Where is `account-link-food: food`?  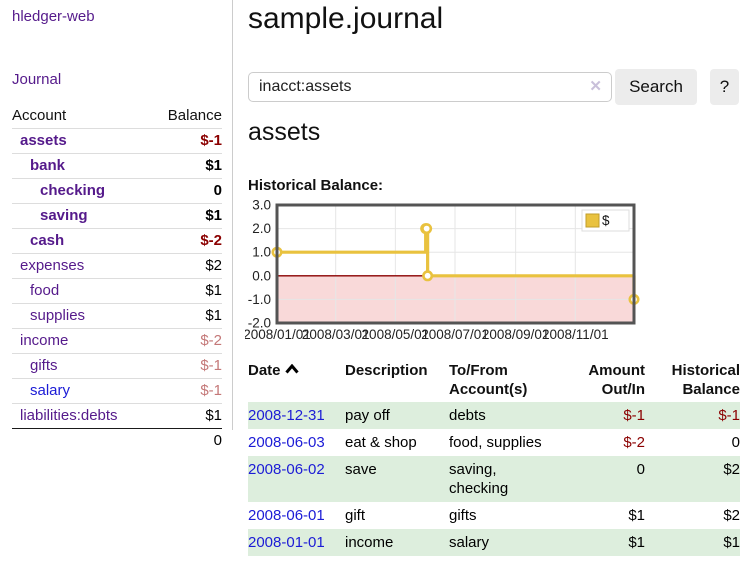 account-link-food: food is located at coordinates (45, 290).